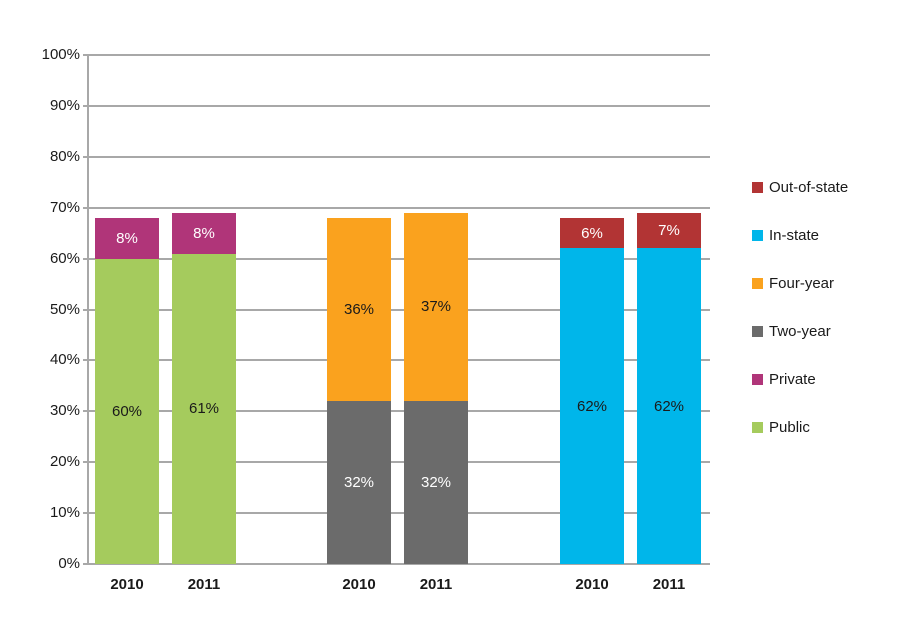 The height and width of the screenshot is (625, 900). What do you see at coordinates (69, 563) in the screenshot?
I see `y-axis-label: 0%` at bounding box center [69, 563].